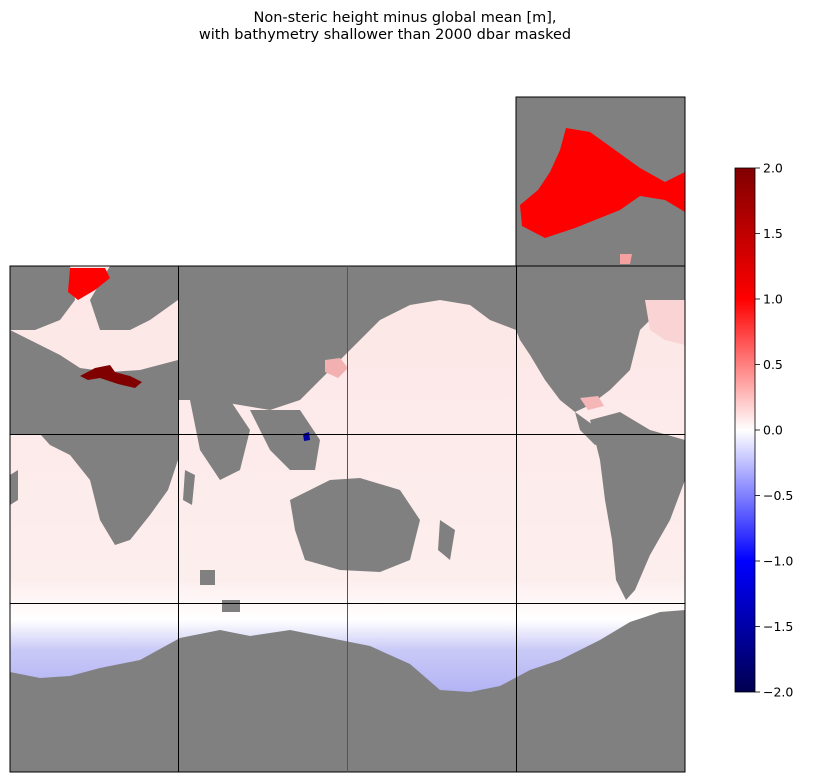 This screenshot has height=782, width=813. What do you see at coordinates (189, 487) in the screenshot?
I see `madagascar` at bounding box center [189, 487].